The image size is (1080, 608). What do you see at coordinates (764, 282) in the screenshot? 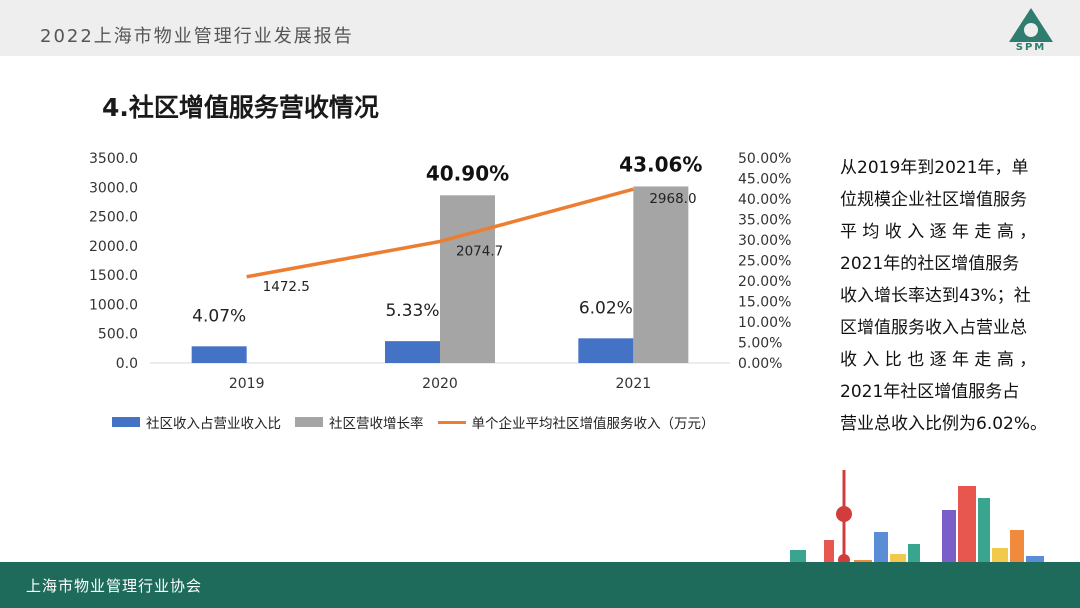
I see `y-right-tick-label: 20.00%` at bounding box center [764, 282].